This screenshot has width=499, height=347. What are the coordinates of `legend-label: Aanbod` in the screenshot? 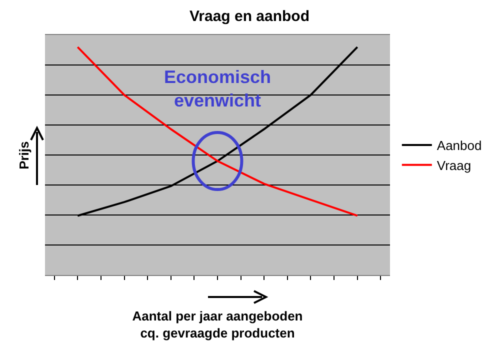 It's located at (459, 146).